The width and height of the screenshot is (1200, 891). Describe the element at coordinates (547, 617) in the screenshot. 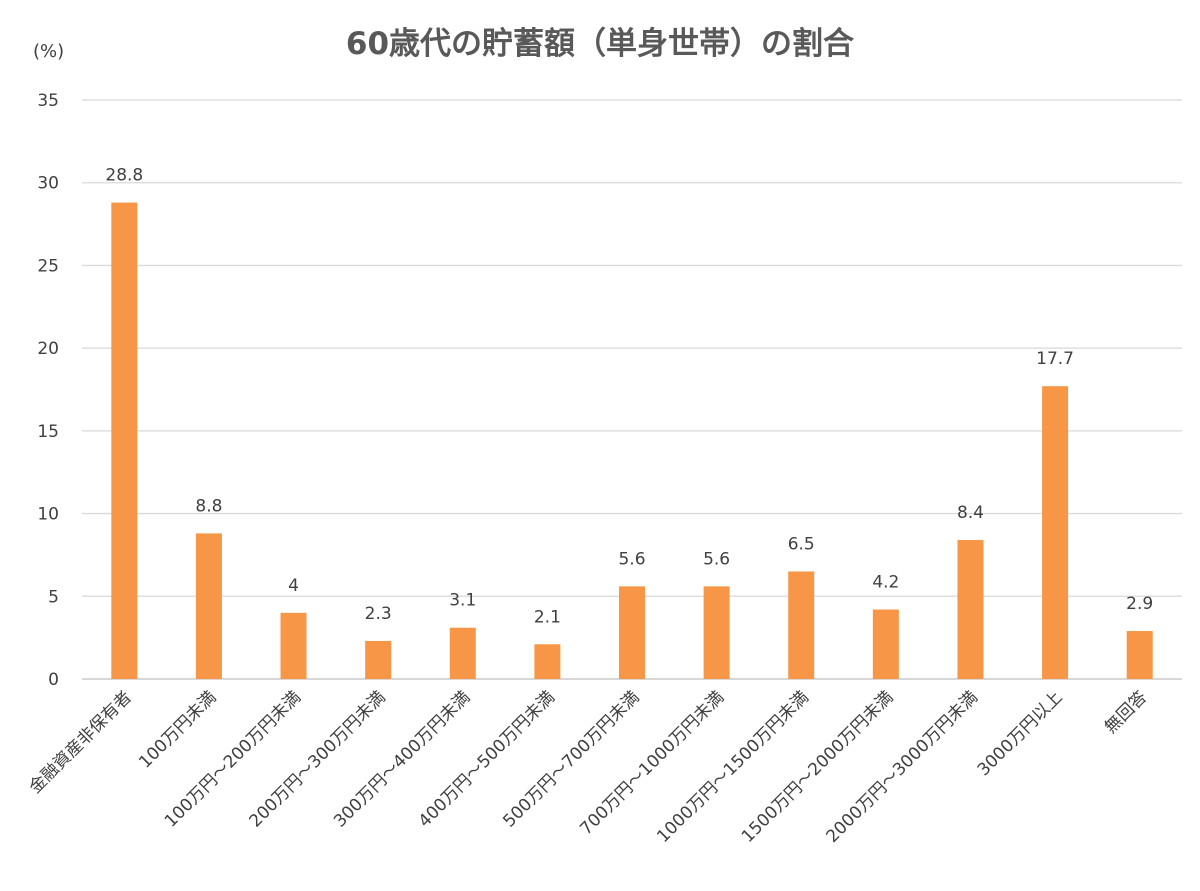

I see `data-label: 2.1` at that location.